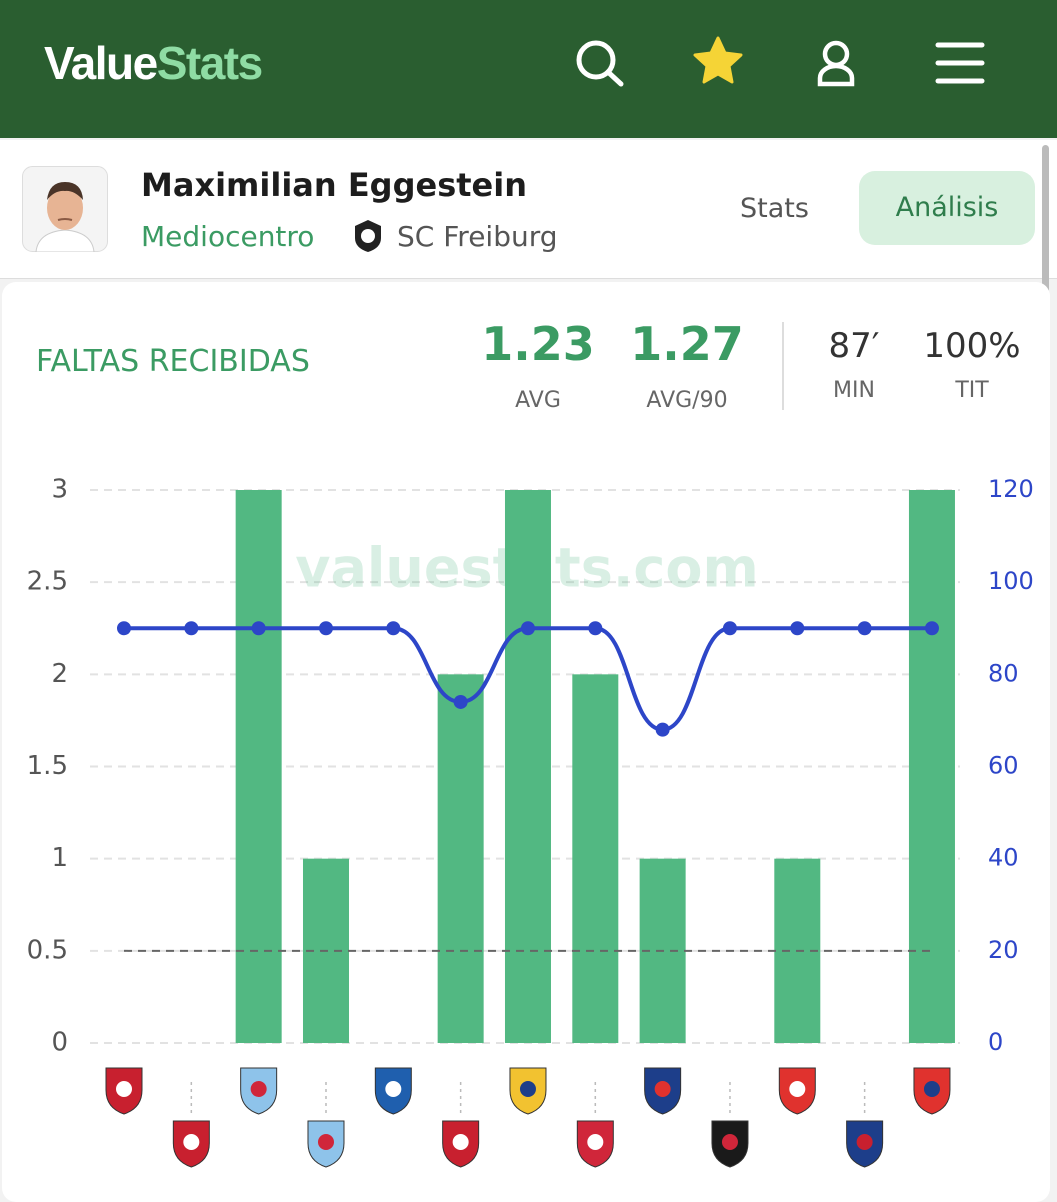  What do you see at coordinates (528, 69) in the screenshot?
I see `top-bar: ValueStats` at bounding box center [528, 69].